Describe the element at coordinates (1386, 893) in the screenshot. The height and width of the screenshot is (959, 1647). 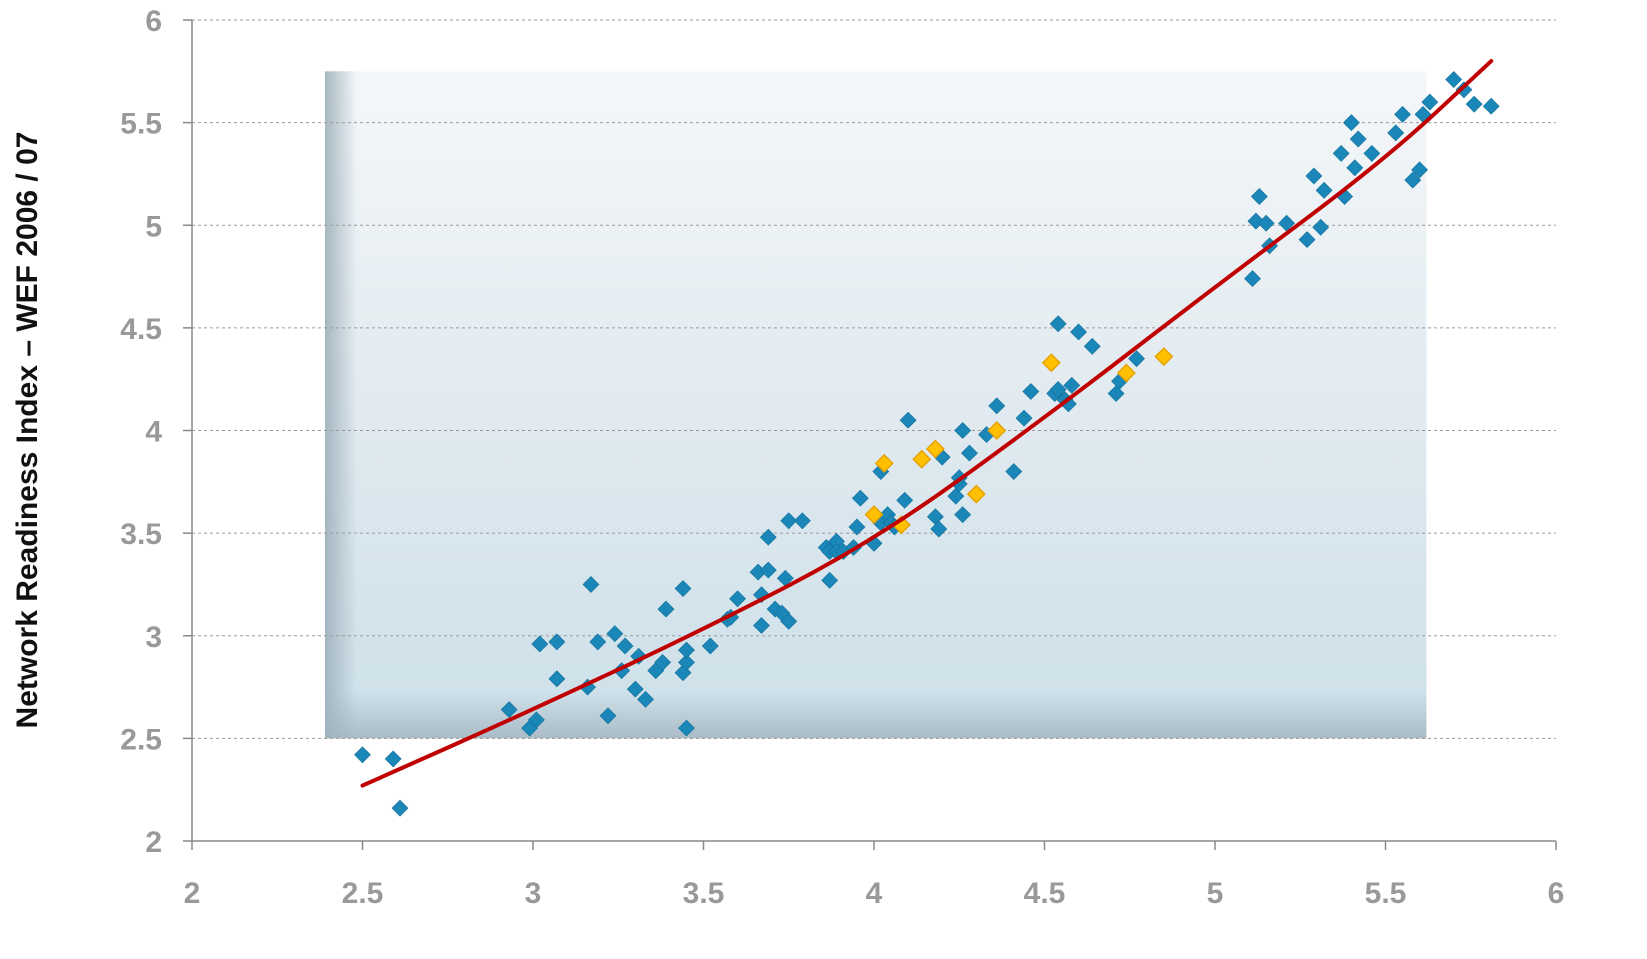
I see `x-tick-label: 5.5` at that location.